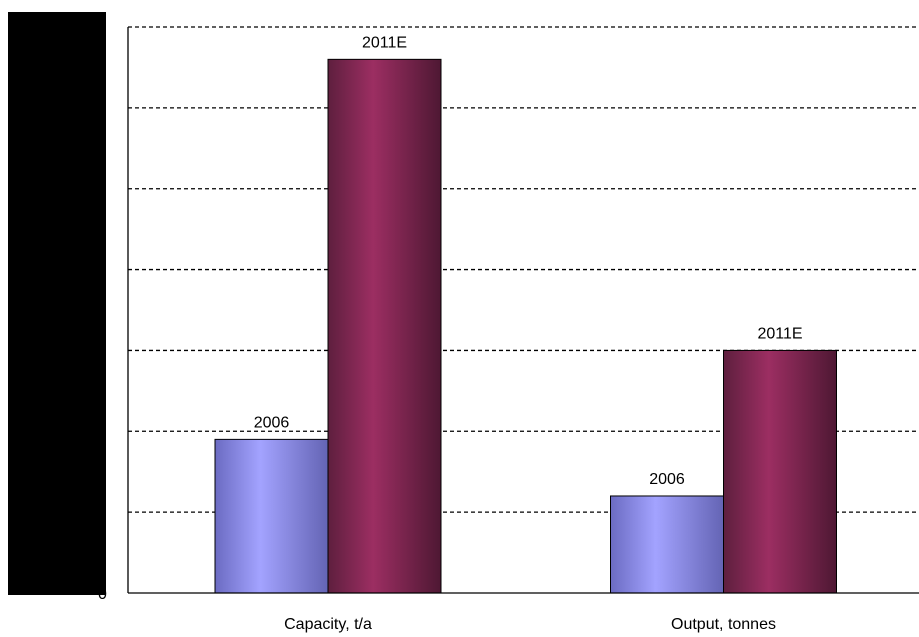 The image size is (919, 637). I want to click on y-axis-redaction-bar, so click(57, 303).